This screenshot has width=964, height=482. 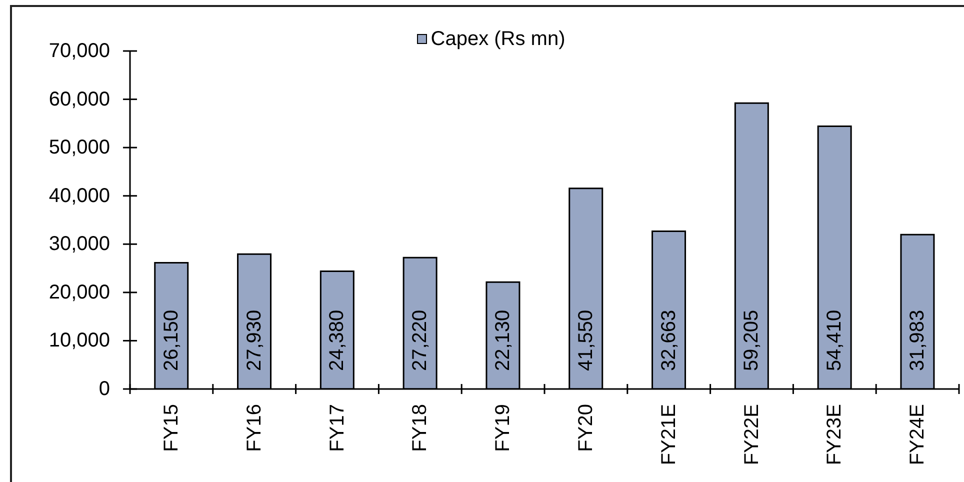 I want to click on x-tick-label: FY21E, so click(x=669, y=435).